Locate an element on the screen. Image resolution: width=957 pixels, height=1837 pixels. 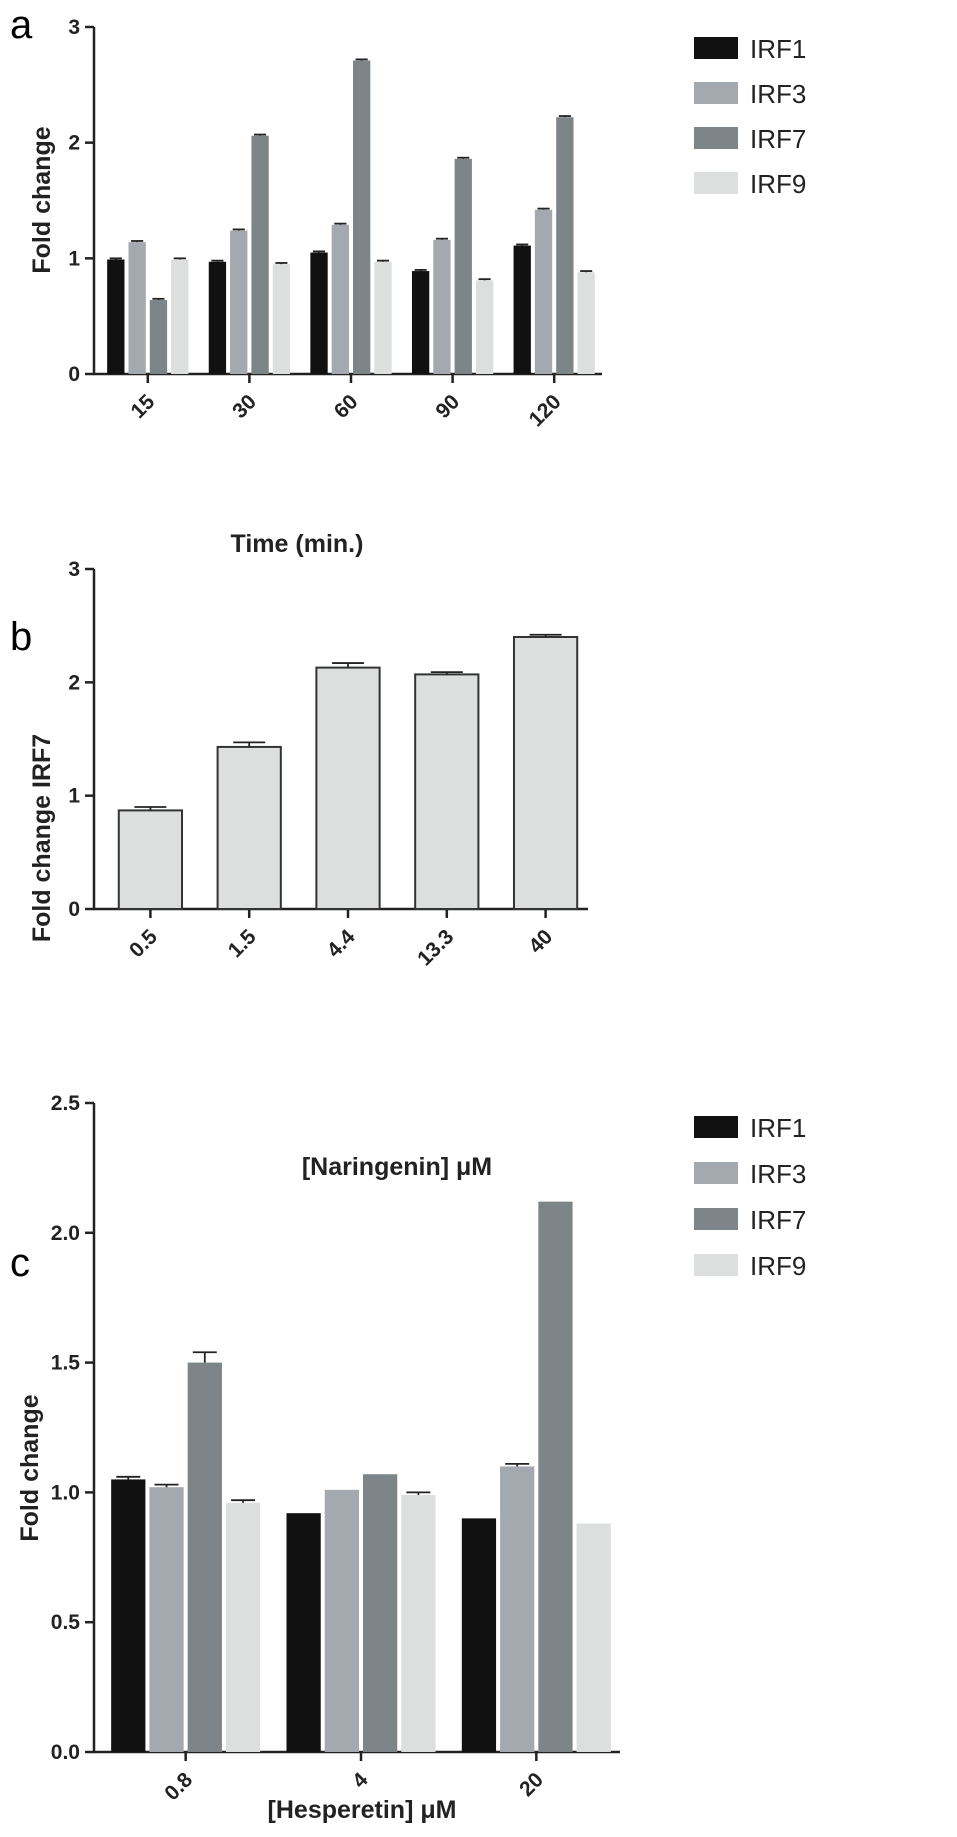
panel-a-x-tick-labels: 15 30 60 90 120 is located at coordinates (346, 410).